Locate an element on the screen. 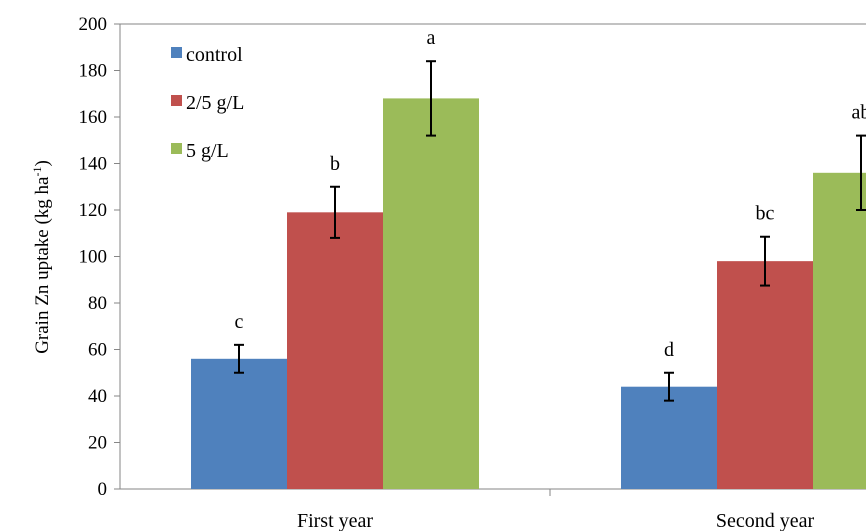 This screenshot has width=866, height=531. svg-text: Grain Zn uptake (kg ha-1) is located at coordinates (41, 257).